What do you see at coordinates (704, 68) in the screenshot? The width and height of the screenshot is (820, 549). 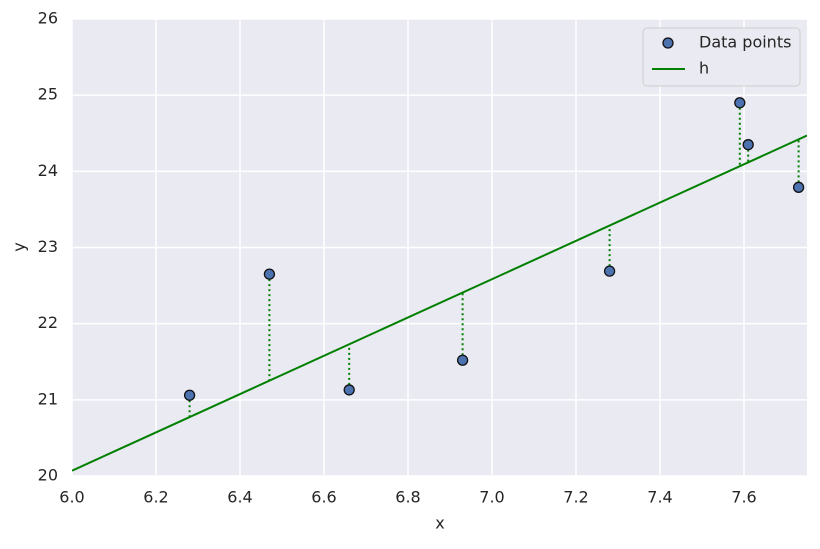 I see `legend-label: h` at bounding box center [704, 68].